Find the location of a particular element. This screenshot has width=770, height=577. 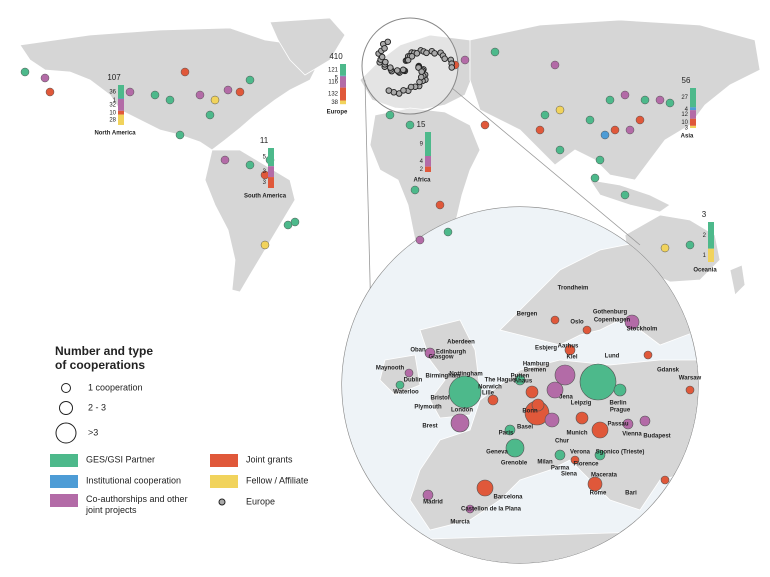

city-label: Esbjerg is located at coordinates (546, 349).